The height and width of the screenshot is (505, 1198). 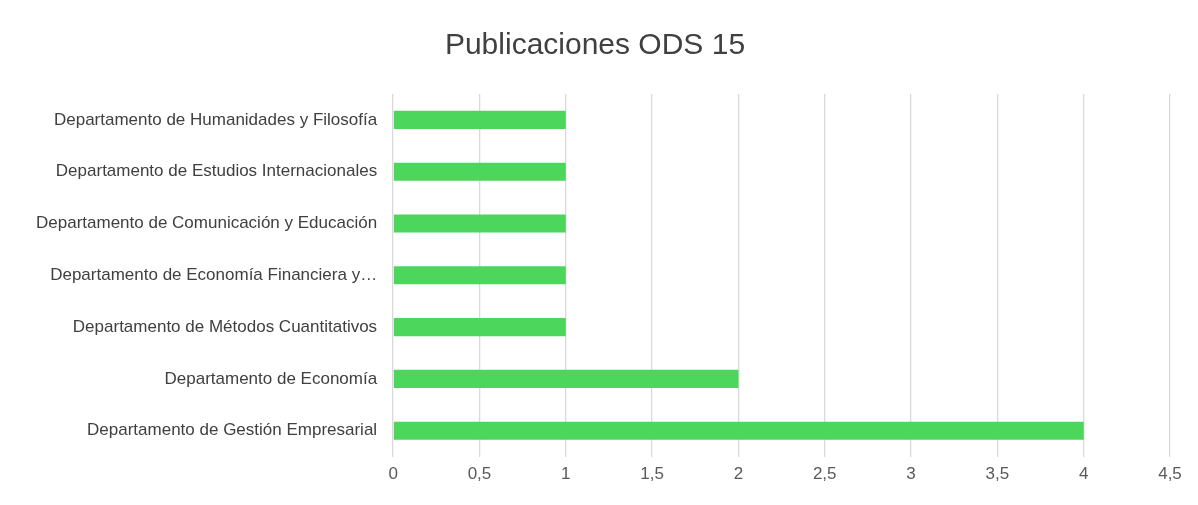 What do you see at coordinates (271, 378) in the screenshot?
I see `y-tick-label: Departamento de Economía` at bounding box center [271, 378].